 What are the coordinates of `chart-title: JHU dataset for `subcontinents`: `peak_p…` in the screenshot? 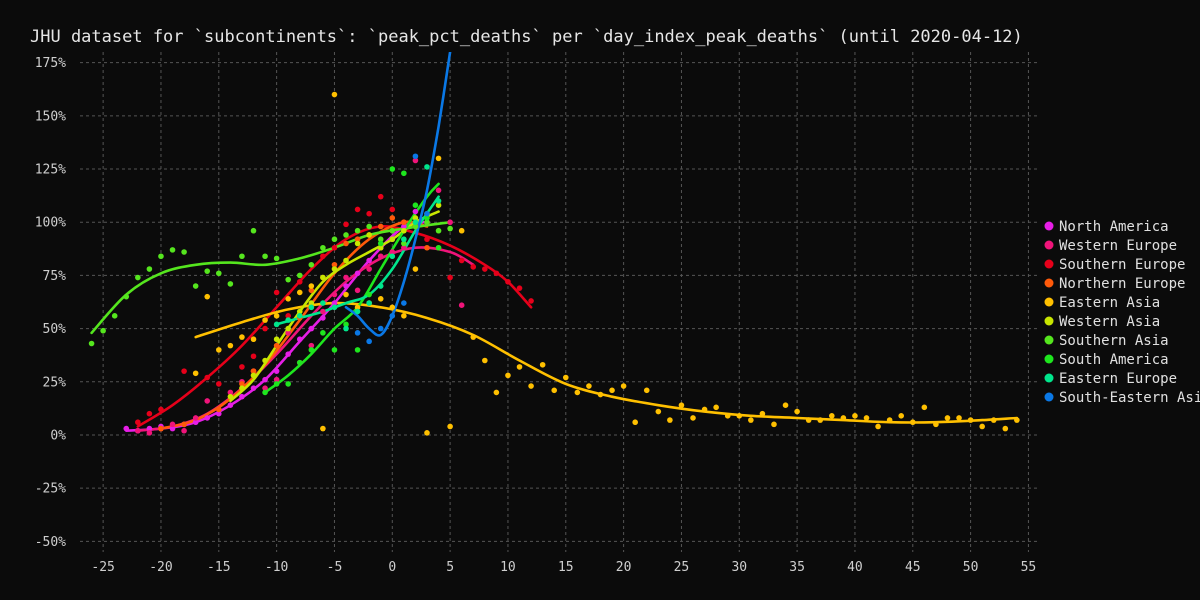 It's located at (526, 37).